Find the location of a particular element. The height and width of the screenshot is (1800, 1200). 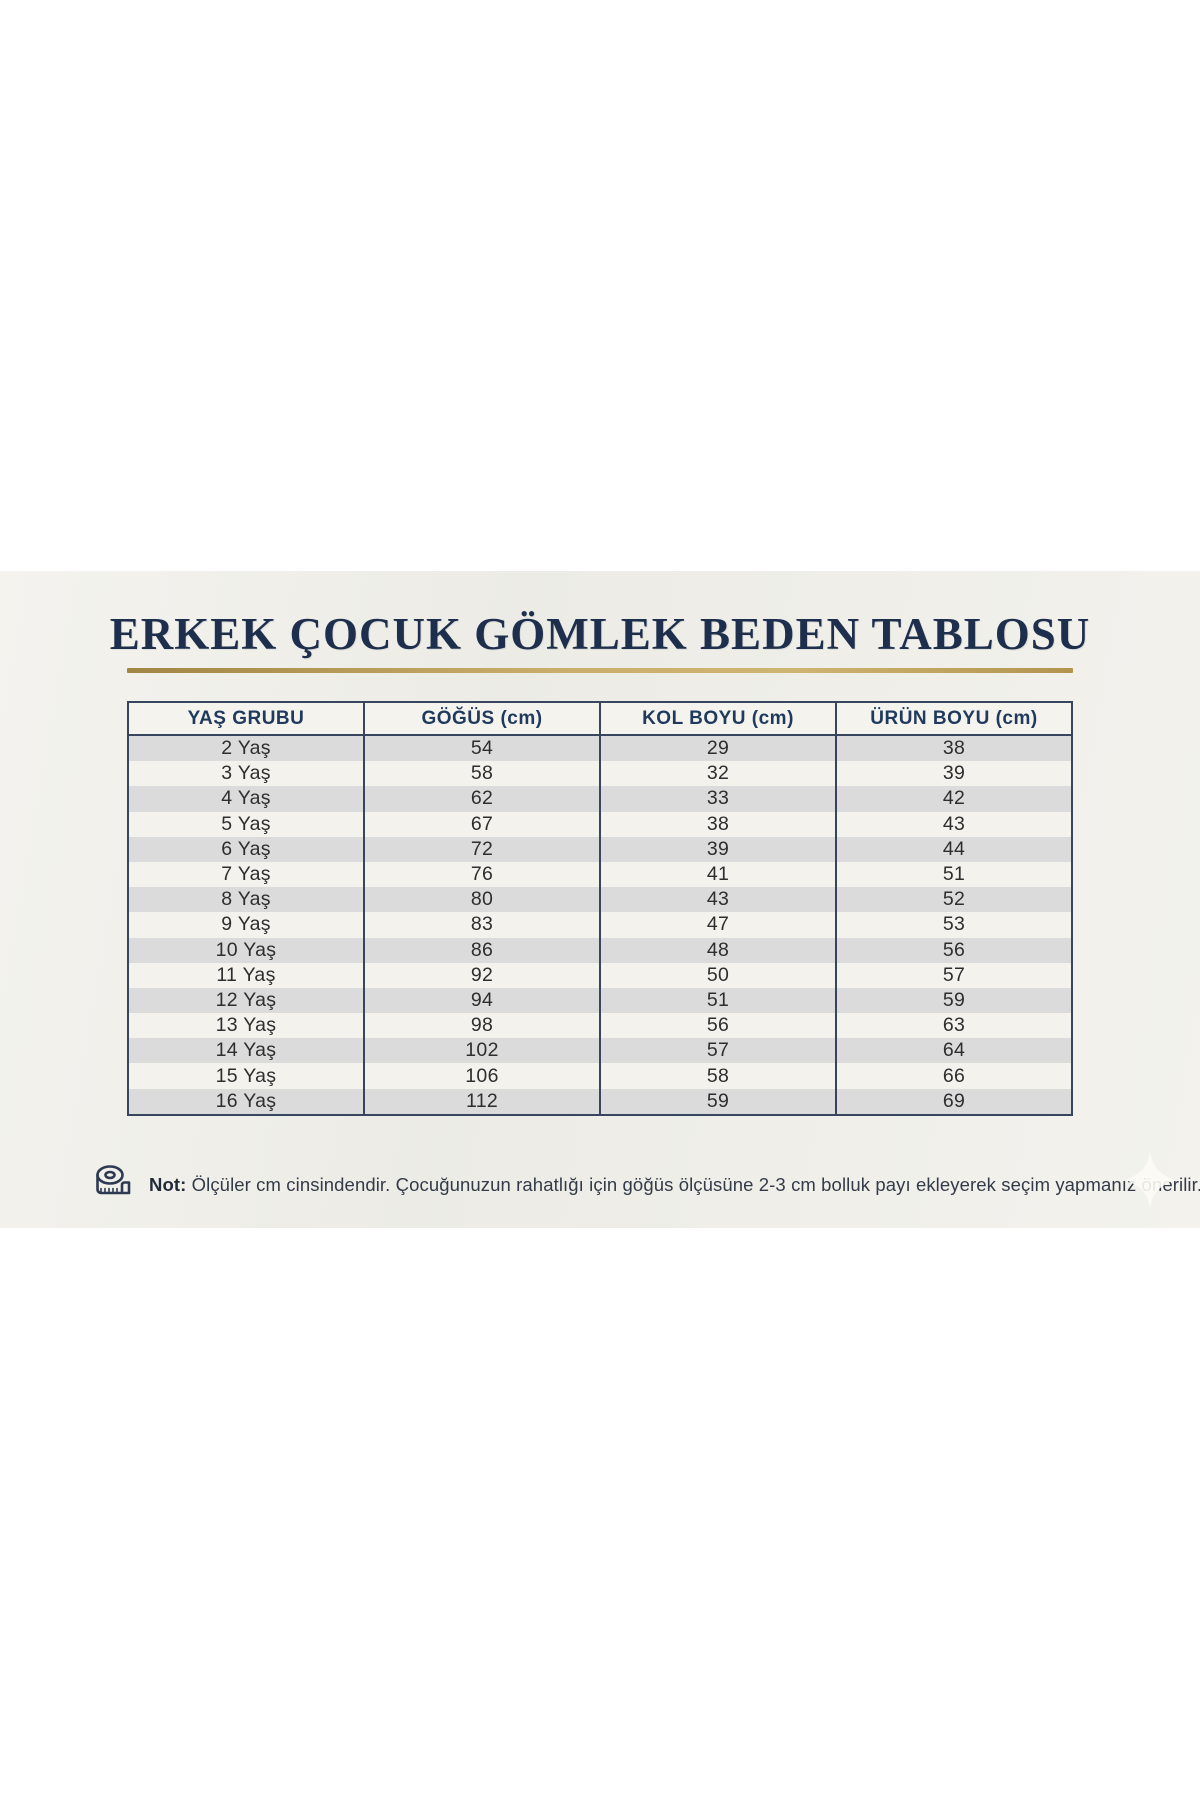

measuring-tape-icon is located at coordinates (117, 1184).